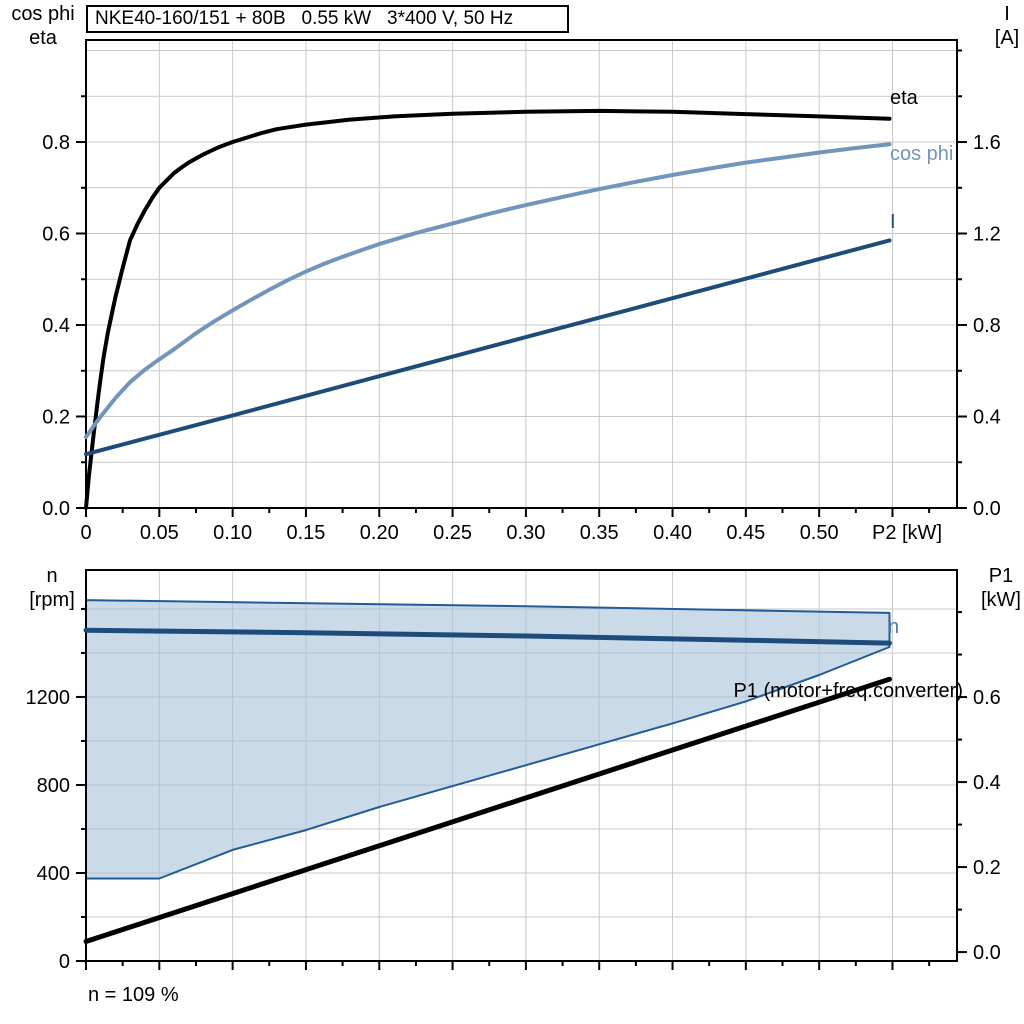 This screenshot has height=1024, width=1024. Describe the element at coordinates (379, 533) in the screenshot. I see `svg-text: 0.20` at that location.